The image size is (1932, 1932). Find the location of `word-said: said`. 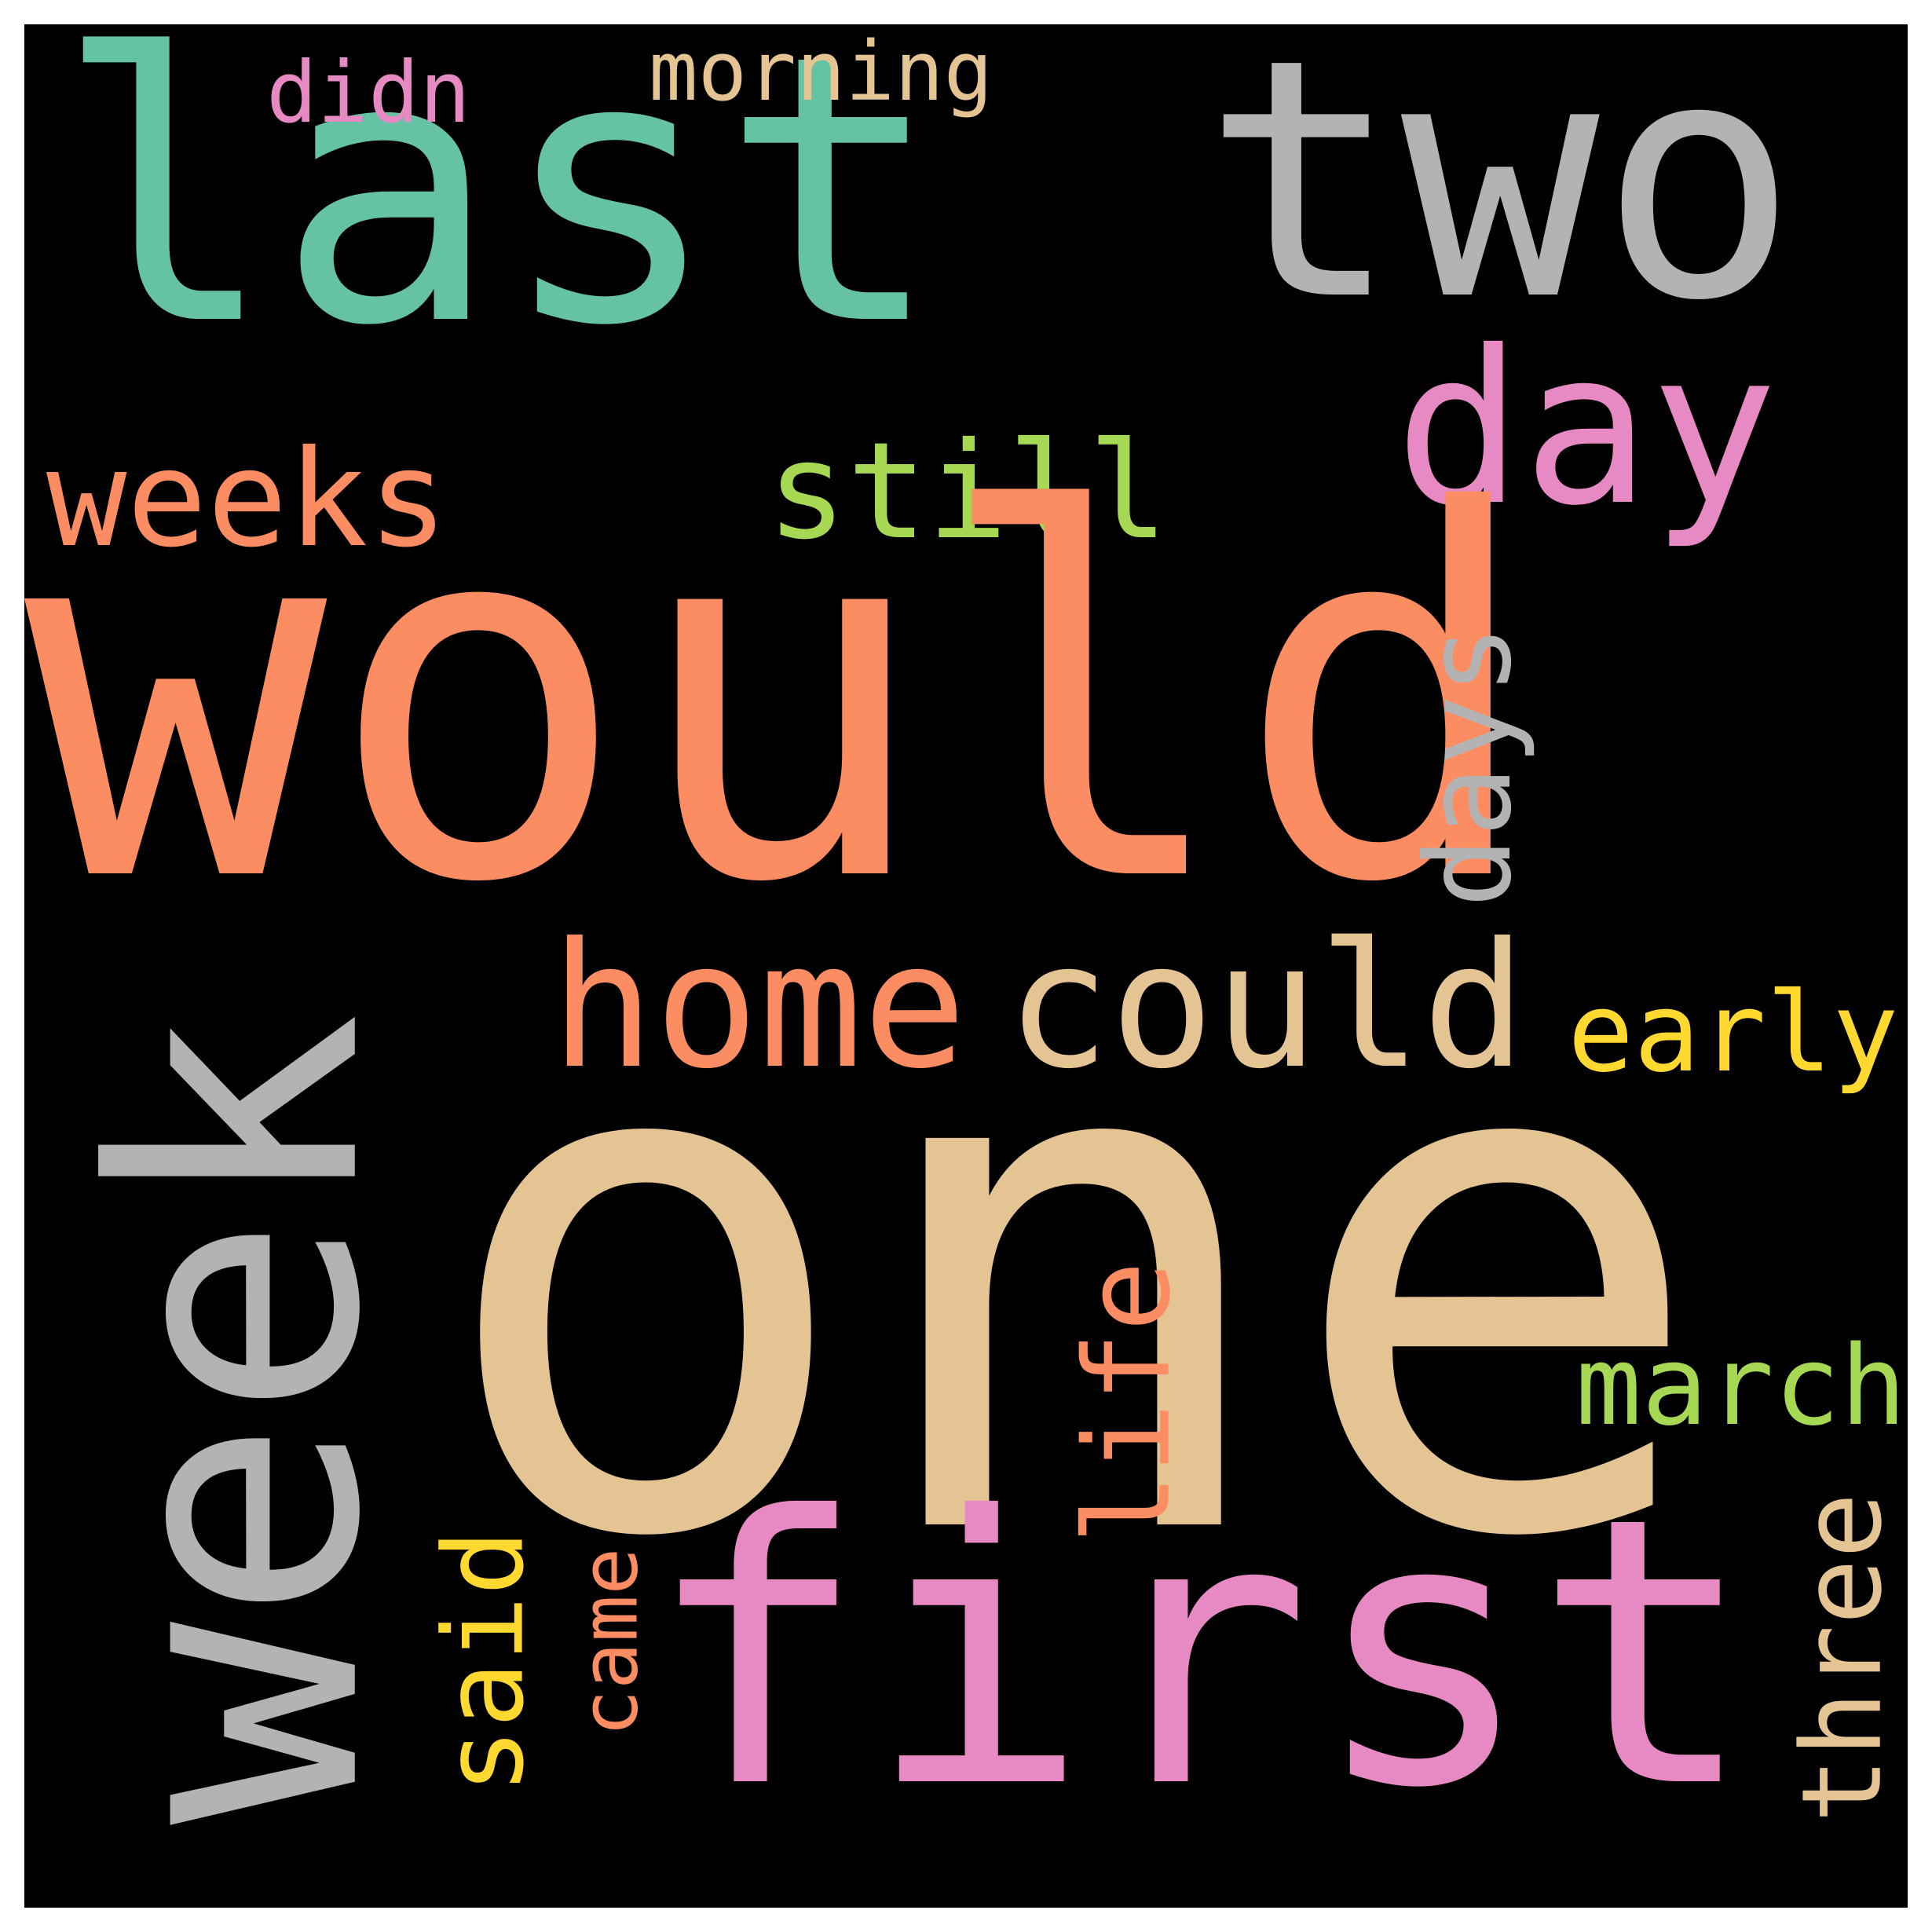

word-said: said is located at coordinates (485, 1662).